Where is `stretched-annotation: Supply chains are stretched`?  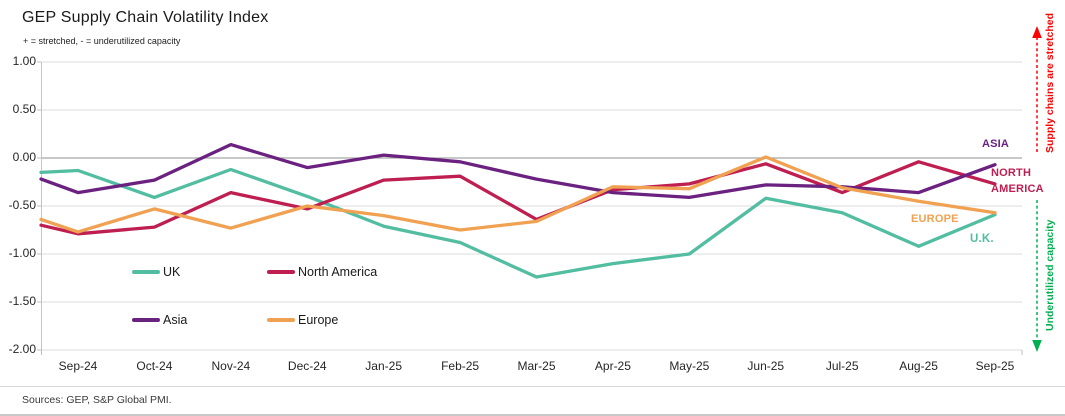
stretched-annotation: Supply chains are stretched is located at coordinates (1050, 82).